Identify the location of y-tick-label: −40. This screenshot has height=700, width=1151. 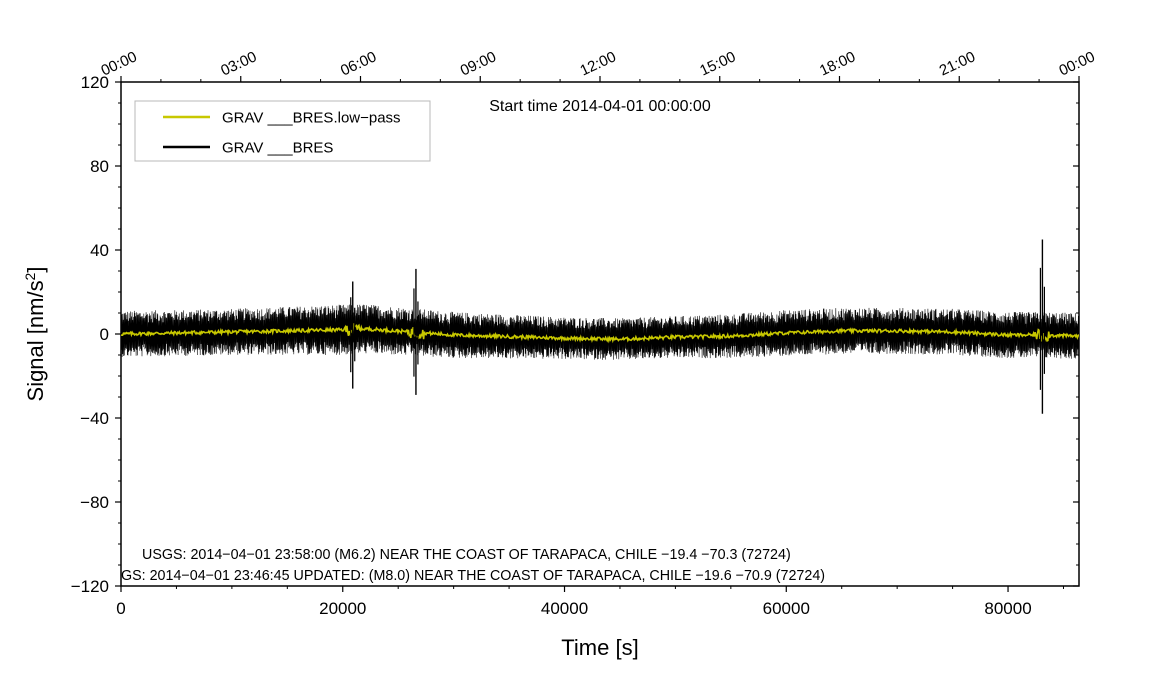
(94, 418).